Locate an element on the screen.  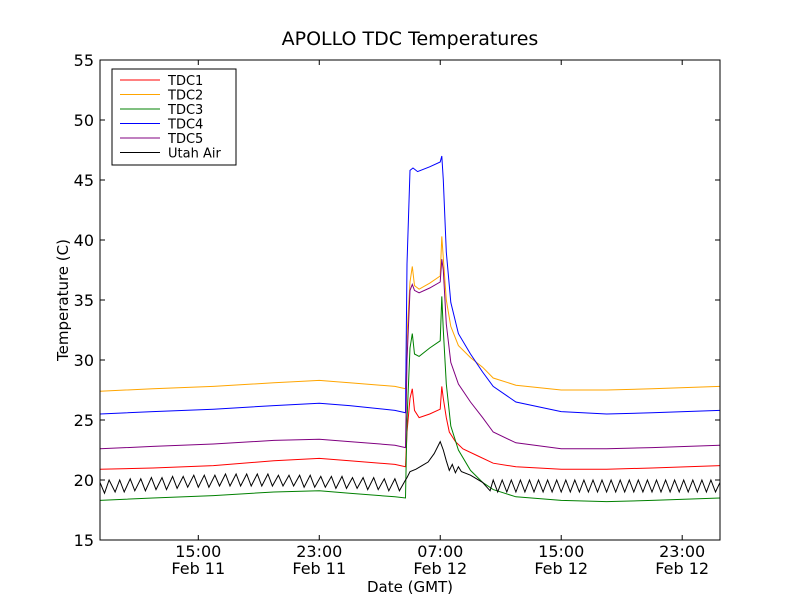
legend-label-tdc1: TDC1 is located at coordinates (185, 81).